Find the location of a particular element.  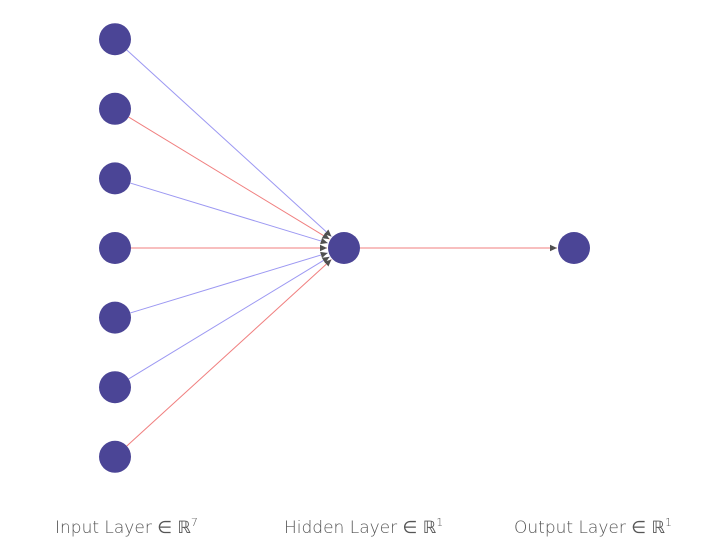

output-layer-label-text: Output Layer ∈ ℝ is located at coordinates (589, 528).